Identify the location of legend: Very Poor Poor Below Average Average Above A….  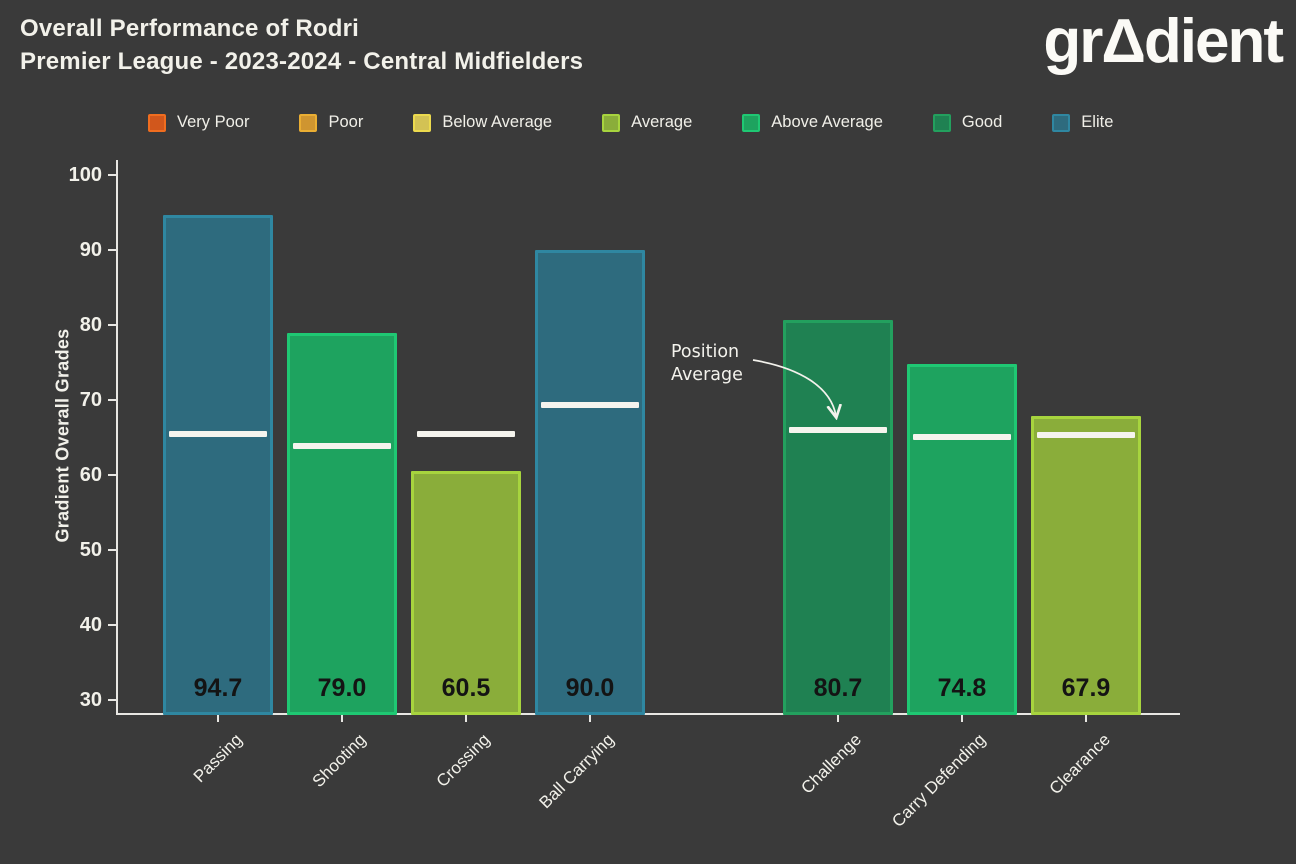
(630, 122).